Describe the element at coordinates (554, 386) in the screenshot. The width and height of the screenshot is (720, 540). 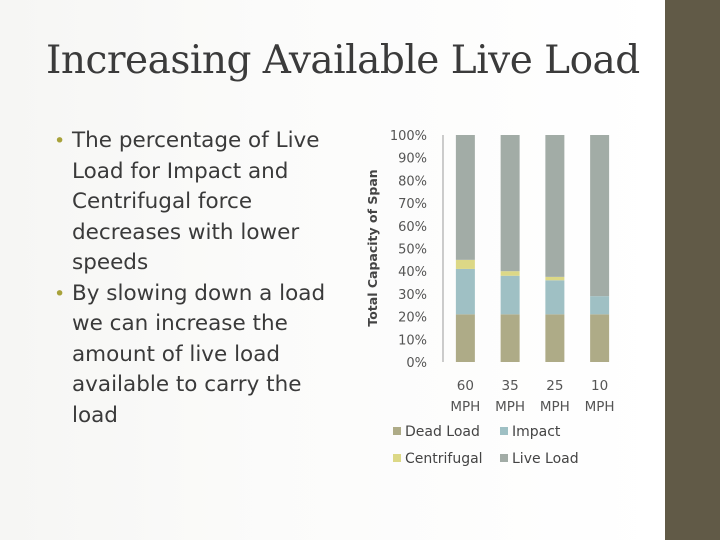
I see `x-tick-label: 25` at that location.